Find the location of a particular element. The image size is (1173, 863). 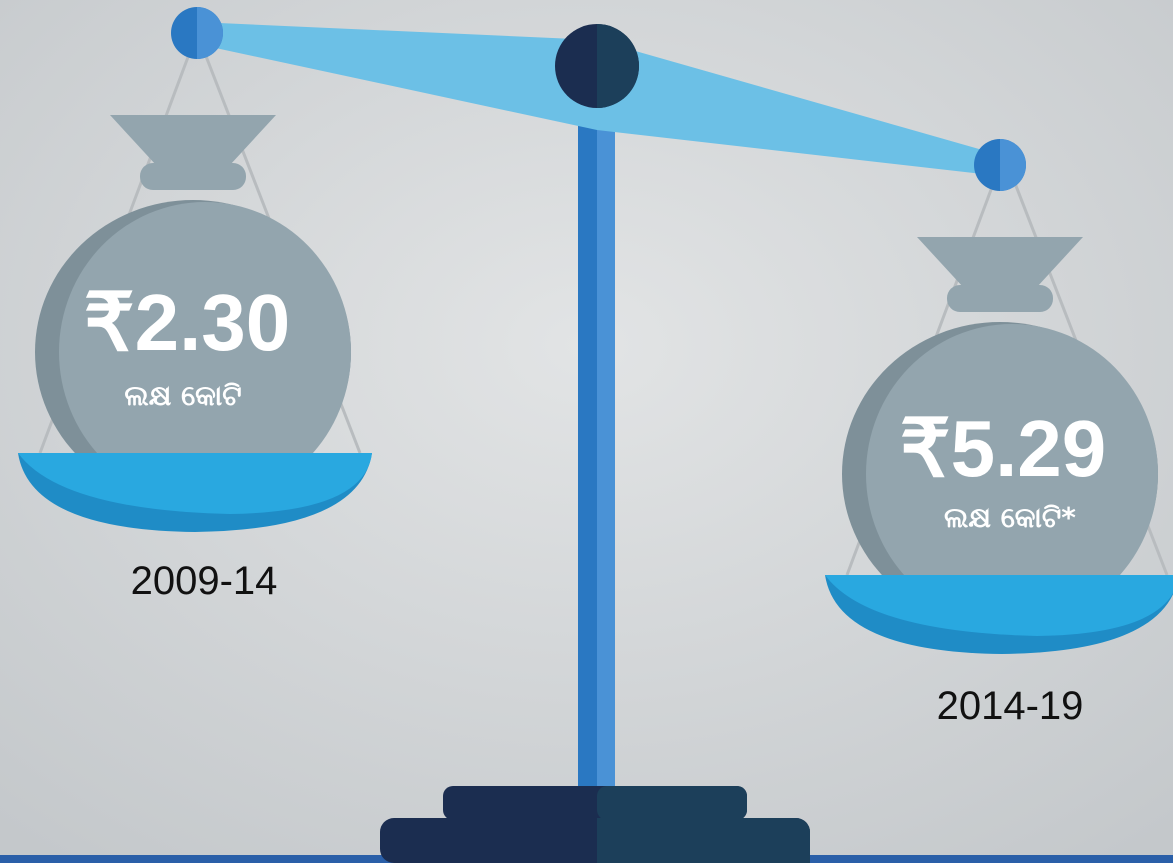

unit: ଲକ୍ଷ କୋଟି* is located at coordinates (1010, 517).